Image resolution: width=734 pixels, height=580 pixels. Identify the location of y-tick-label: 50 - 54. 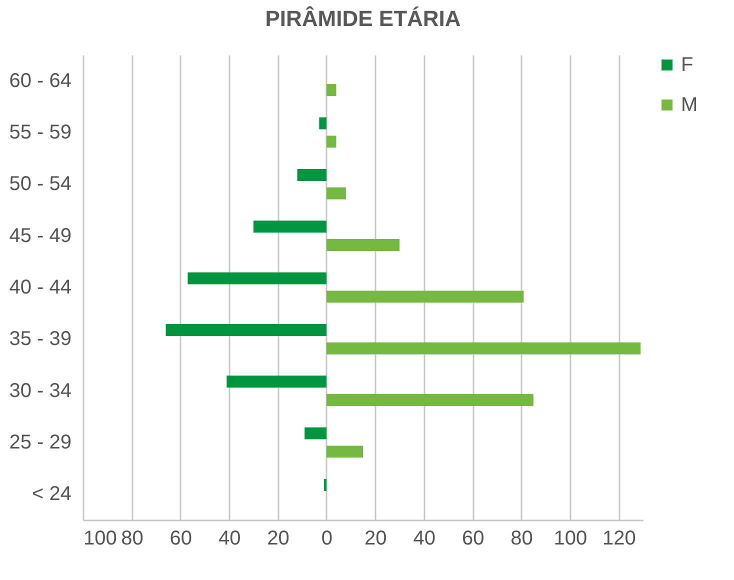
(40, 184).